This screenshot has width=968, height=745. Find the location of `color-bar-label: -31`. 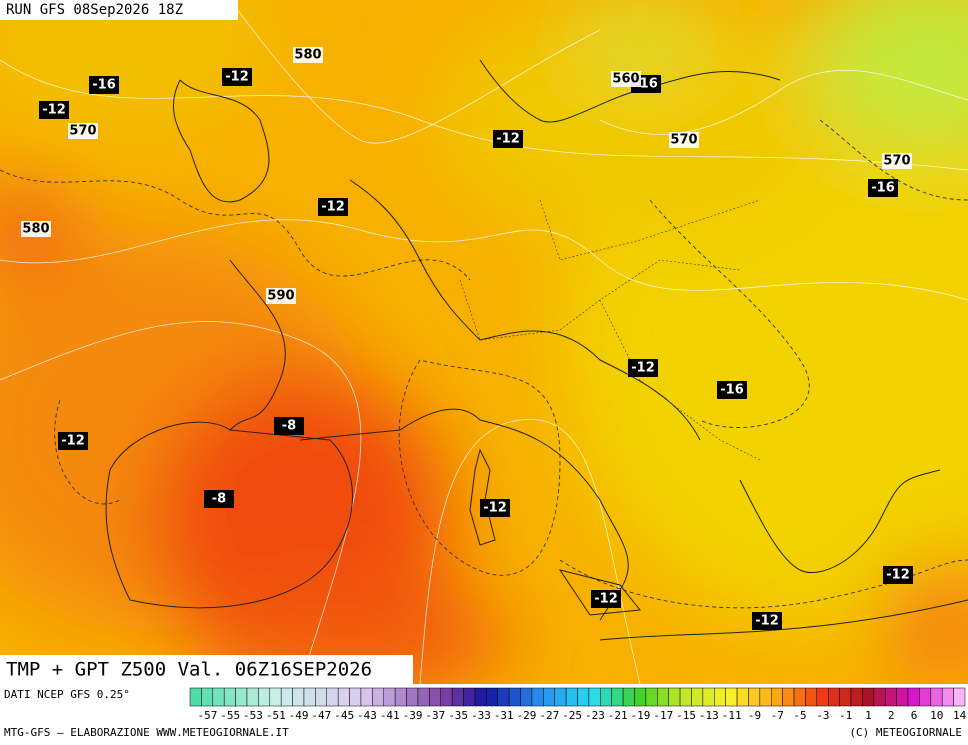

color-bar-label: -31 is located at coordinates (504, 715).